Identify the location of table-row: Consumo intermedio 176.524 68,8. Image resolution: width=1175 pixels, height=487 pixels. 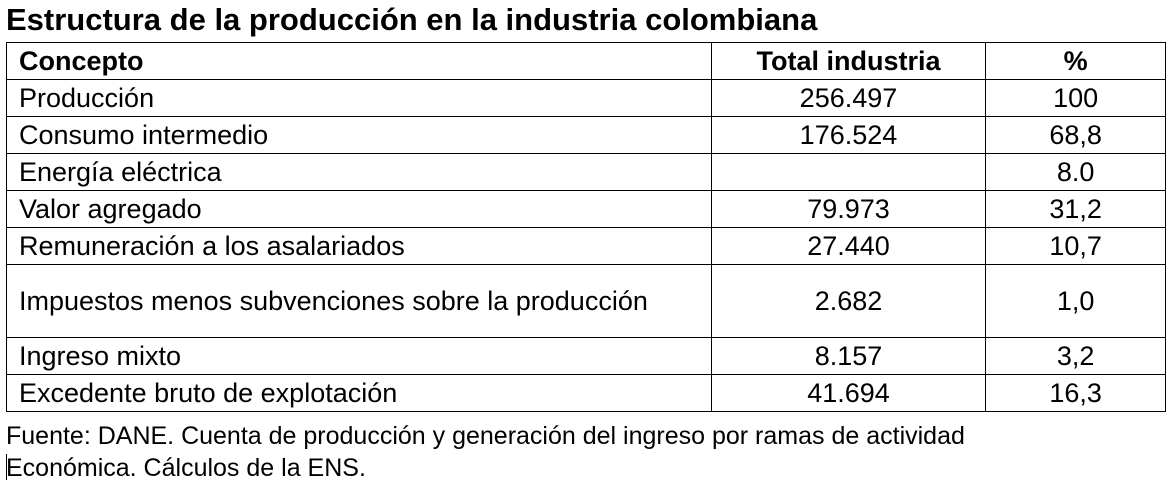
(586, 135).